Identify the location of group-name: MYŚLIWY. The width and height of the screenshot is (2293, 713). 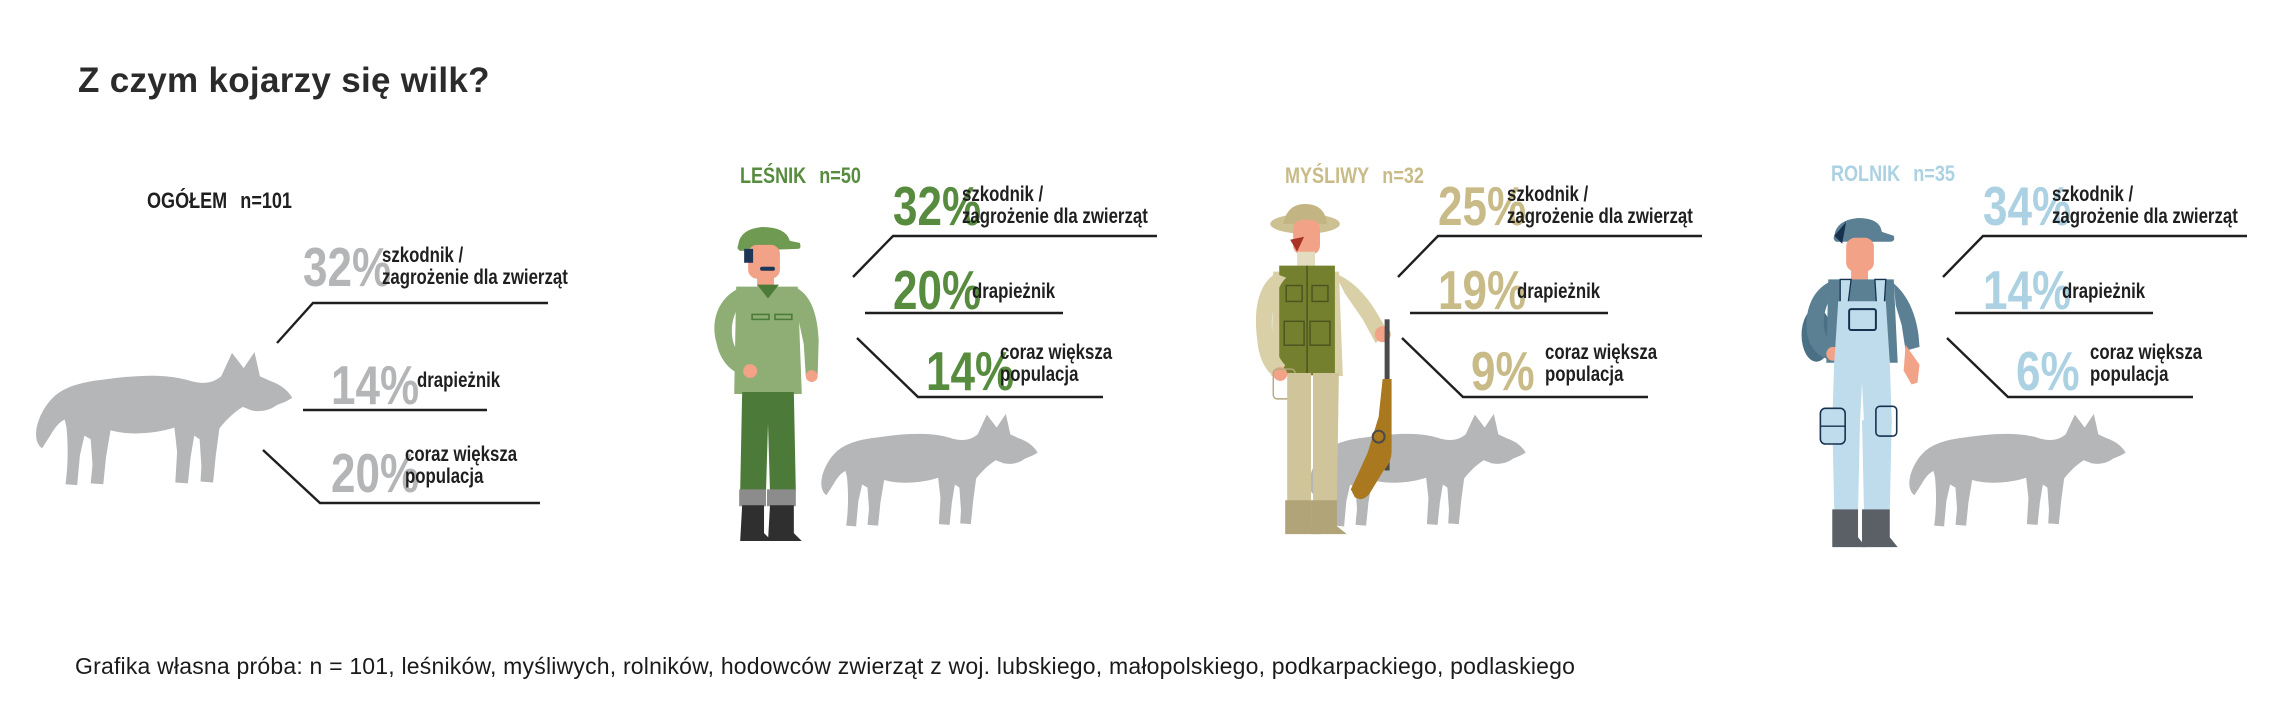
(1327, 175).